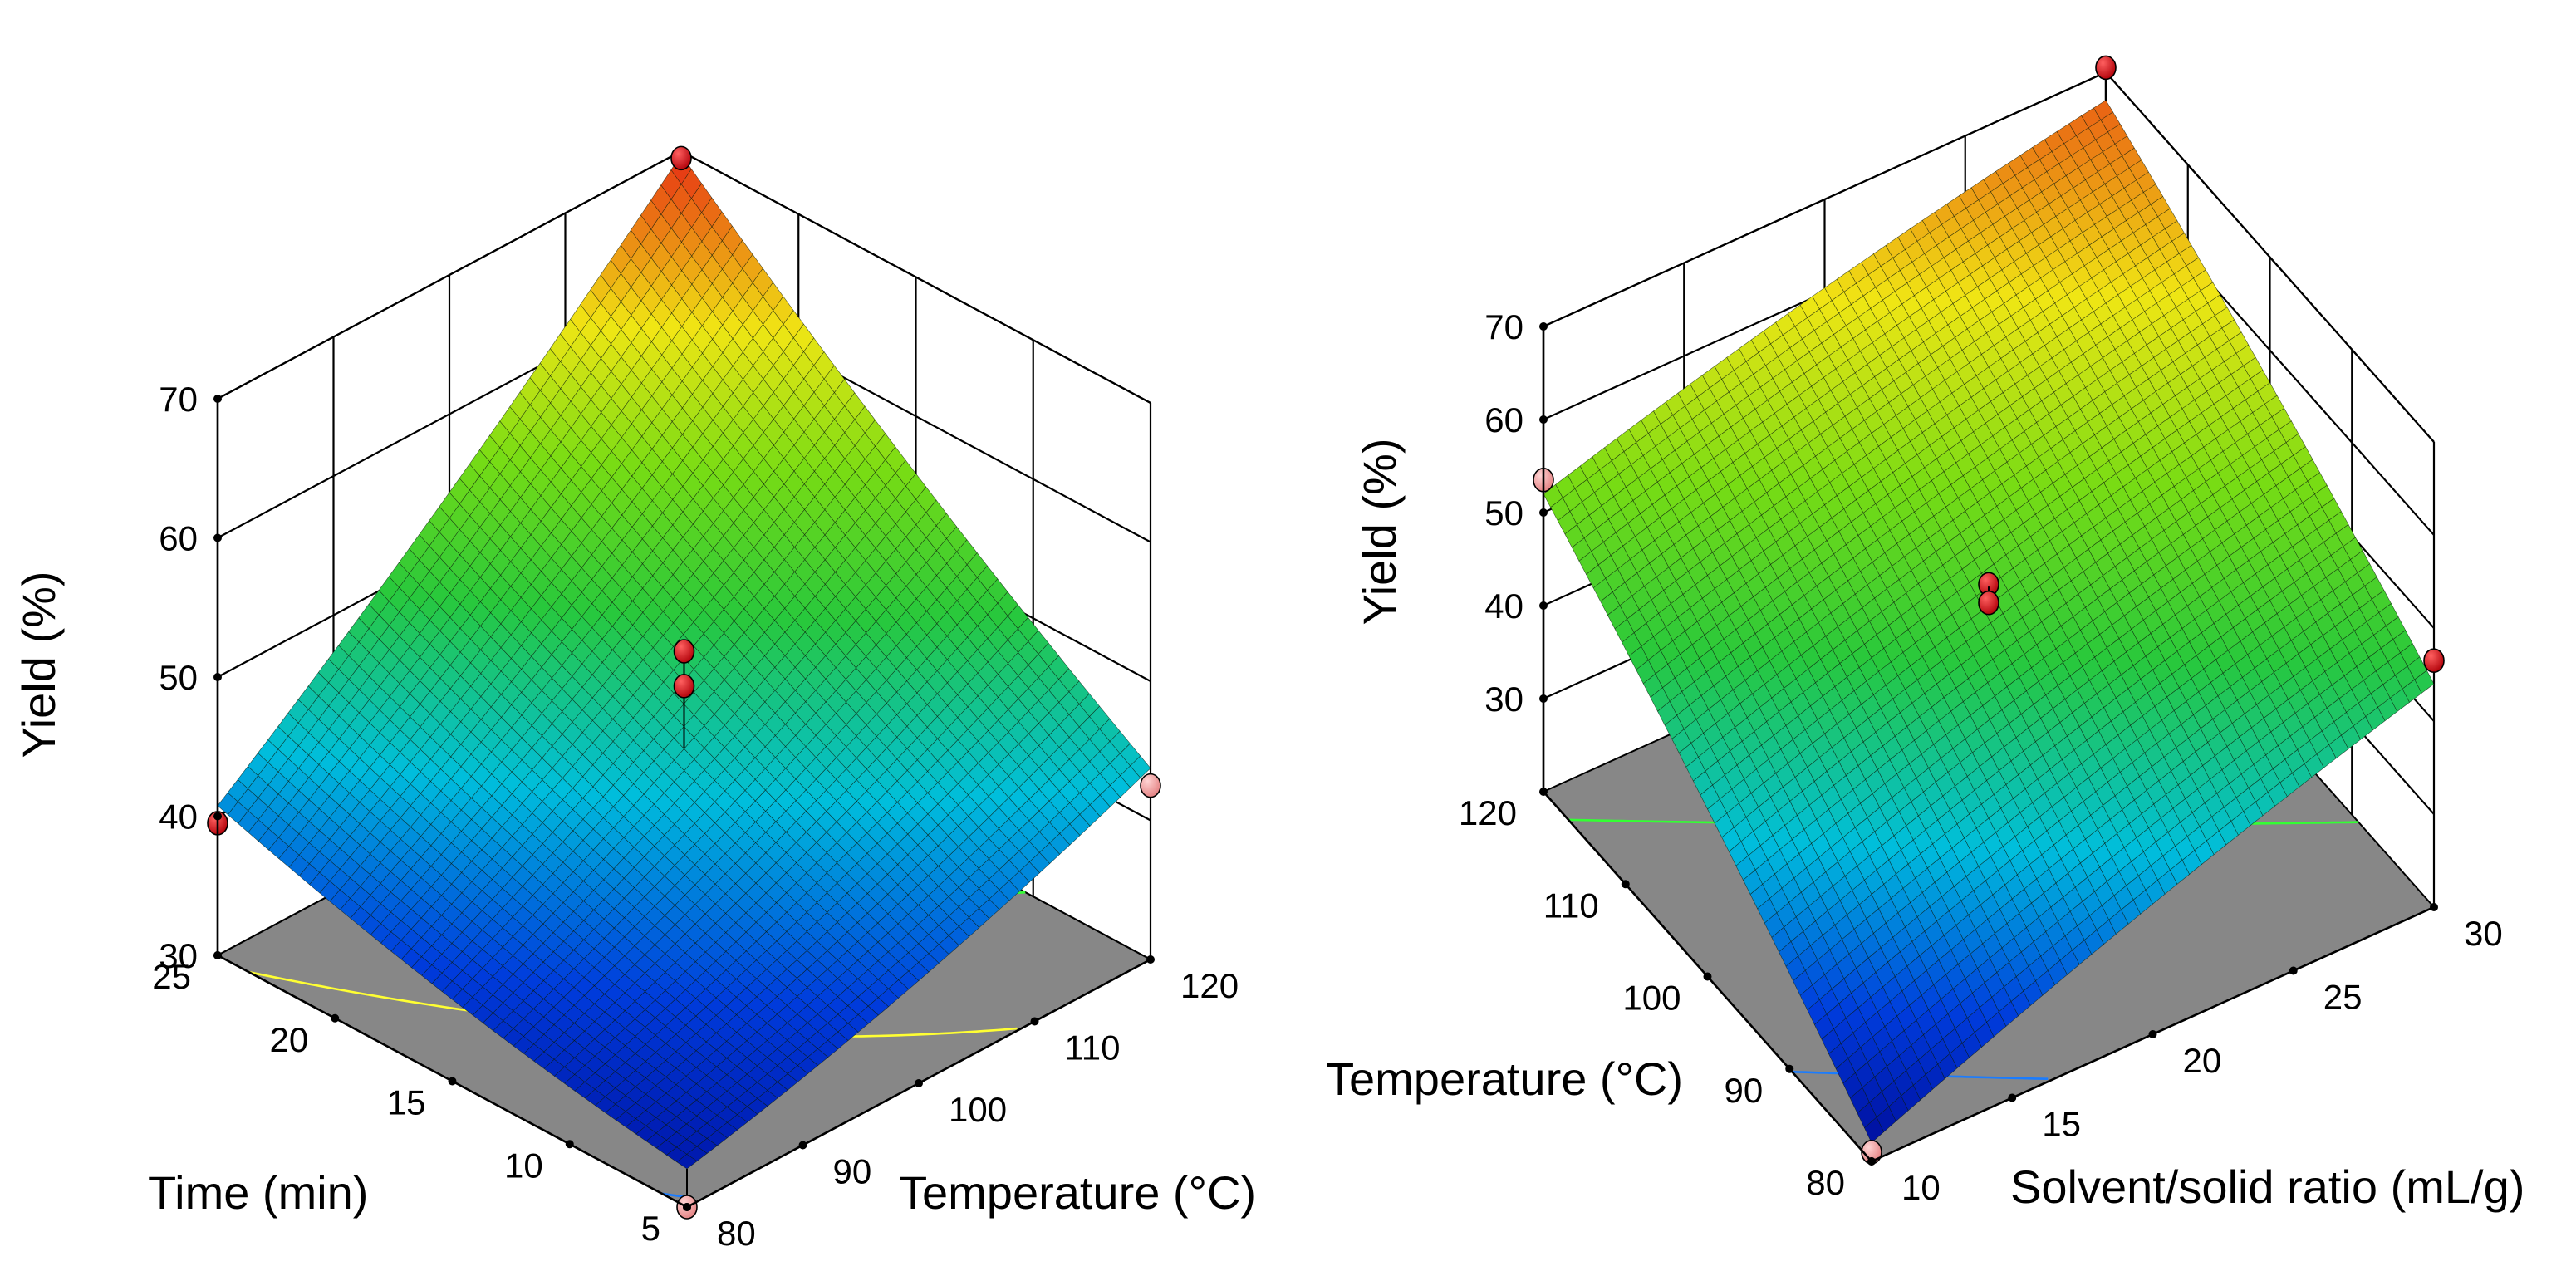 This screenshot has height=1276, width=2576. I want to click on y-tick-label: 100, so click(1651, 998).